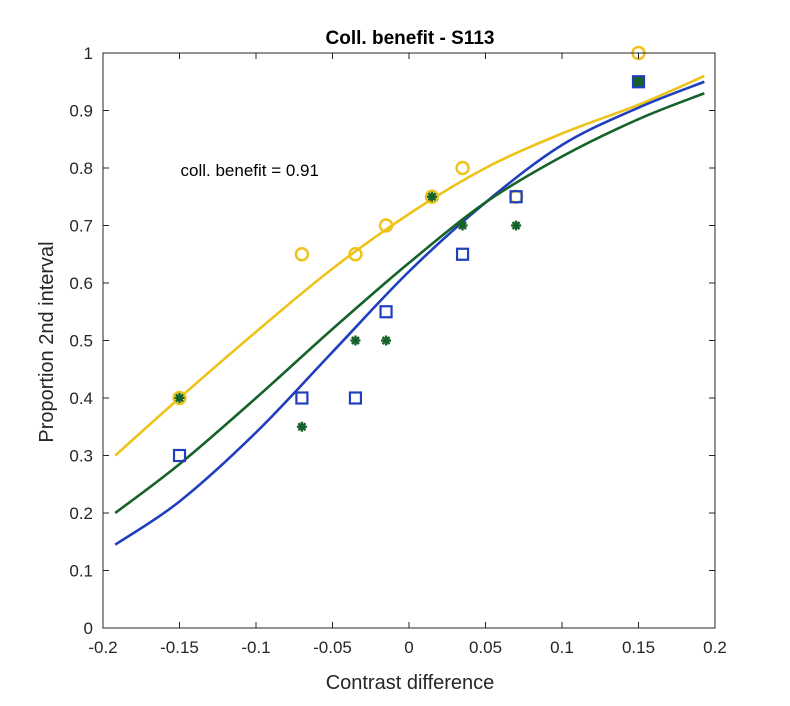 This screenshot has height=706, width=790. What do you see at coordinates (179, 647) in the screenshot?
I see `x-tick-label: -0.15` at bounding box center [179, 647].